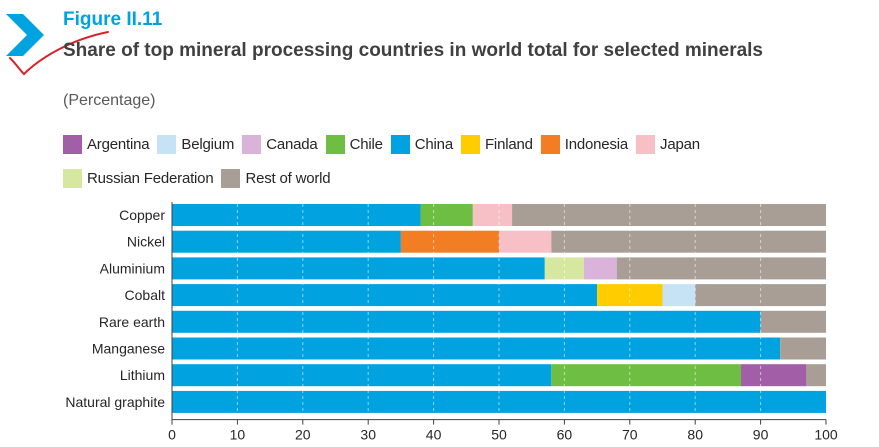  What do you see at coordinates (449, 241) in the screenshot?
I see `bar-nickel-indonesia` at bounding box center [449, 241].